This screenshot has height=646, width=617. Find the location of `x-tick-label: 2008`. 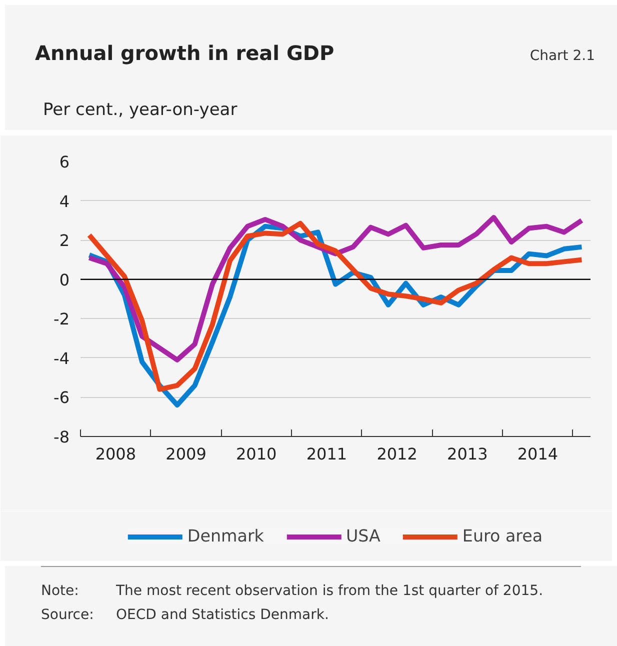

x-tick-label: 2008 is located at coordinates (115, 454).